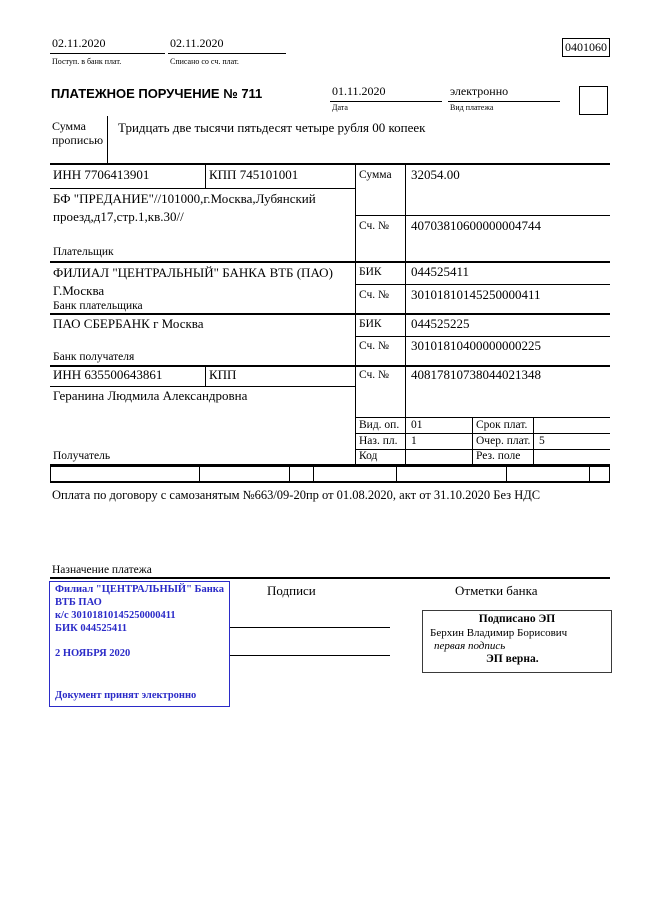  Describe the element at coordinates (204, 61) in the screenshot. I see `debited-from-account-label: Списано со сч. плат.` at that location.